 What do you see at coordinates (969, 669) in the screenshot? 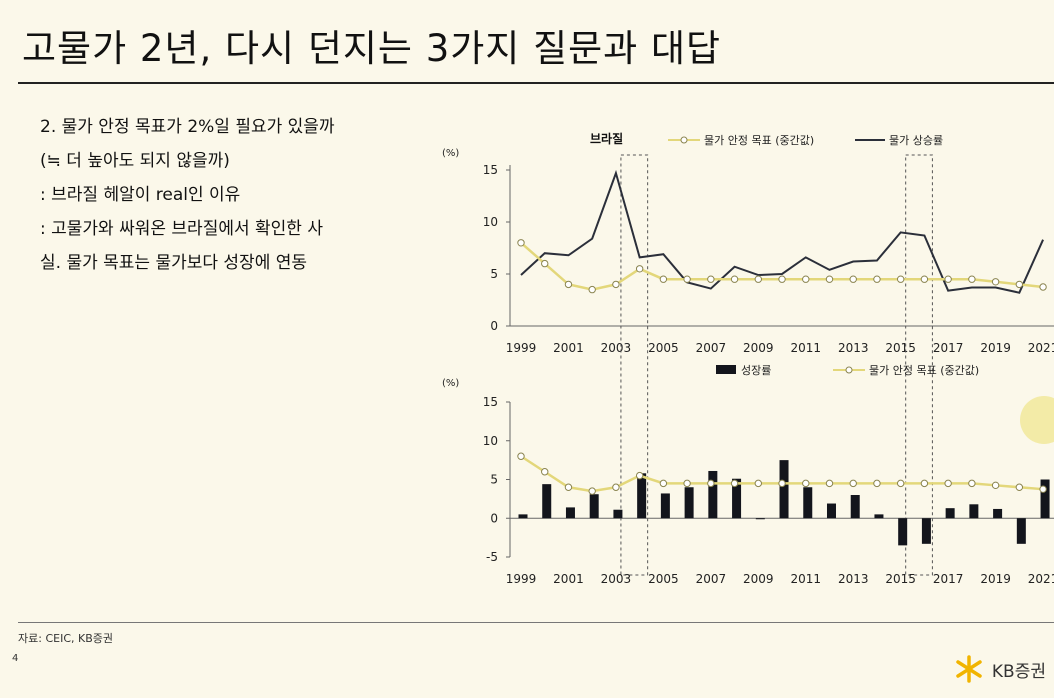
I see `kb-star-icon` at bounding box center [969, 669].